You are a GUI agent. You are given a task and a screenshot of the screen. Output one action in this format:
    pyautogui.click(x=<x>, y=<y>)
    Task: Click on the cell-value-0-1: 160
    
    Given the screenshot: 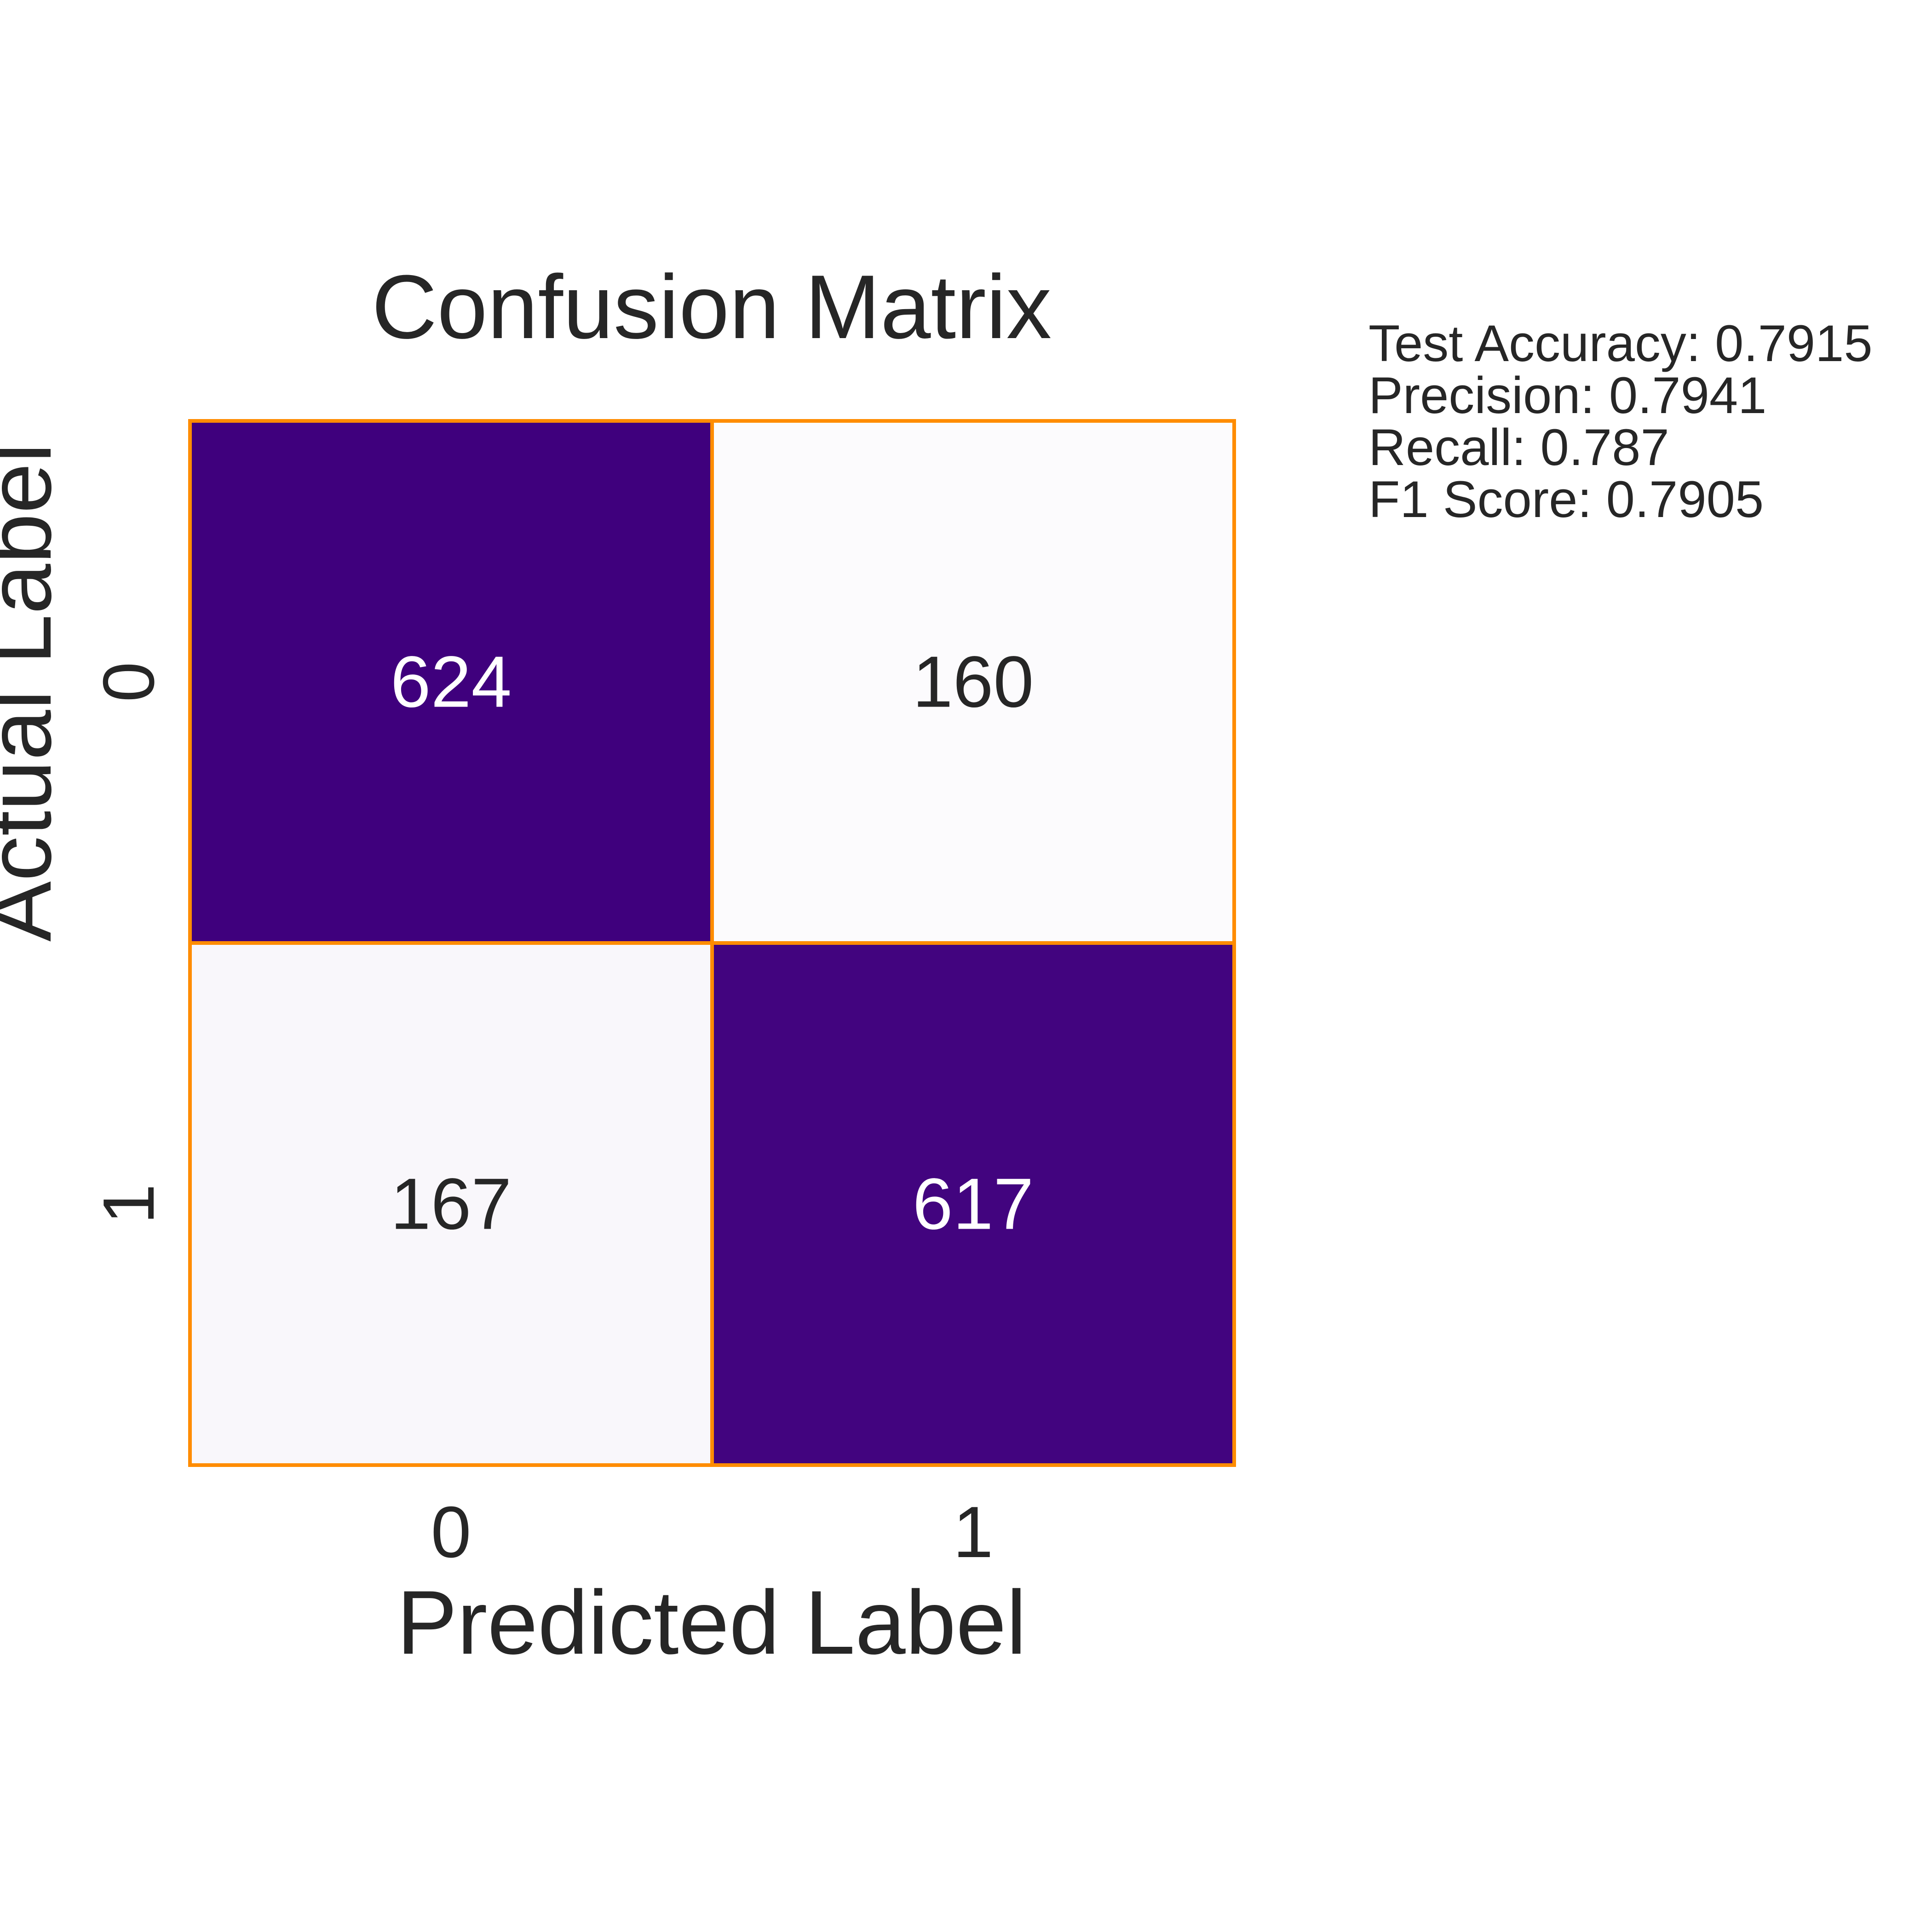 What is the action you would take?
    pyautogui.click(x=974, y=682)
    